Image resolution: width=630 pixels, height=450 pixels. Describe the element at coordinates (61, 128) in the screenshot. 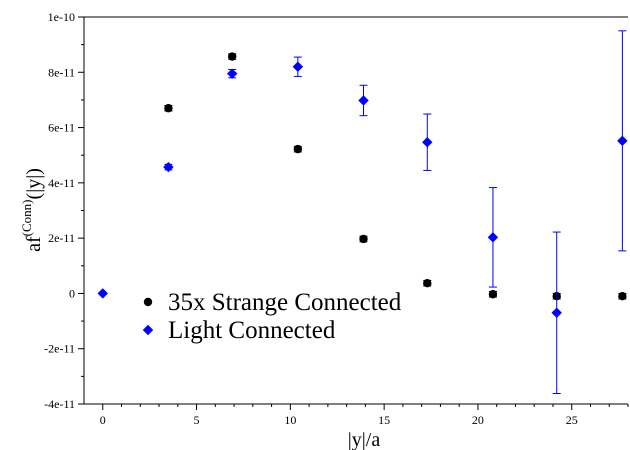

I see `y-tick-label: 6e-11` at that location.